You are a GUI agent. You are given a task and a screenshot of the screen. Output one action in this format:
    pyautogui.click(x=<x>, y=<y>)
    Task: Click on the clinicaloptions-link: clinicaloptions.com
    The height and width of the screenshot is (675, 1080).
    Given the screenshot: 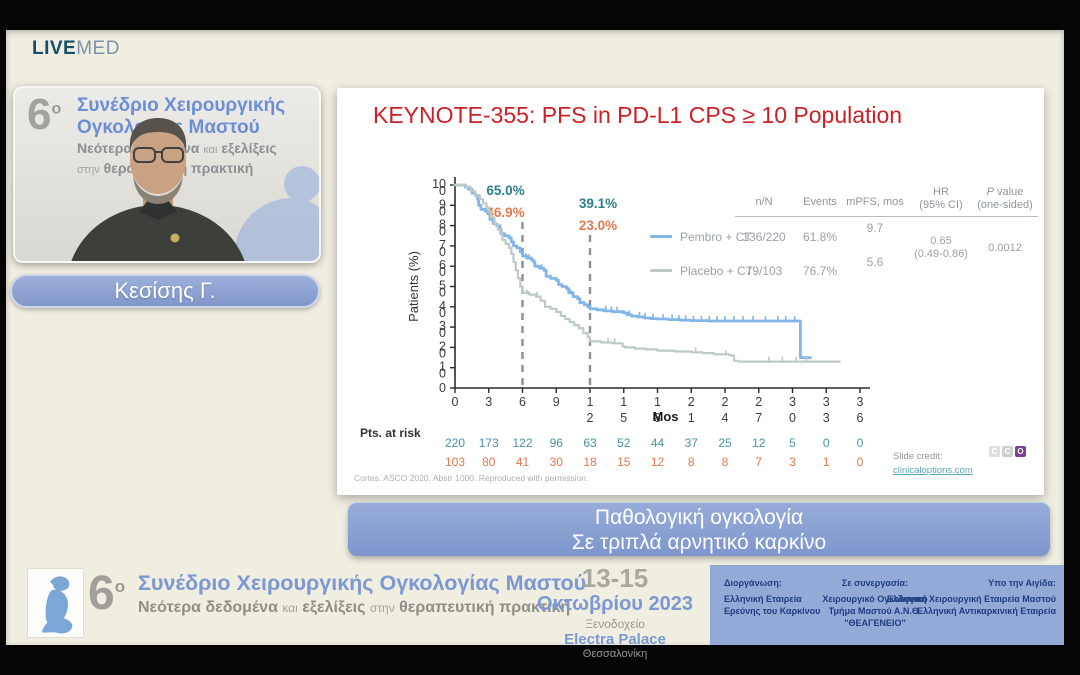 What is the action you would take?
    pyautogui.click(x=933, y=470)
    